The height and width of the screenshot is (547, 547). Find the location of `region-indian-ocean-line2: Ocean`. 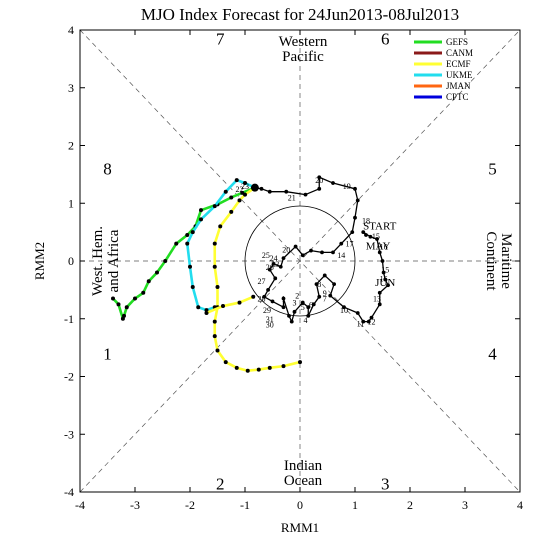

region-indian-ocean-line2: Ocean is located at coordinates (303, 481).